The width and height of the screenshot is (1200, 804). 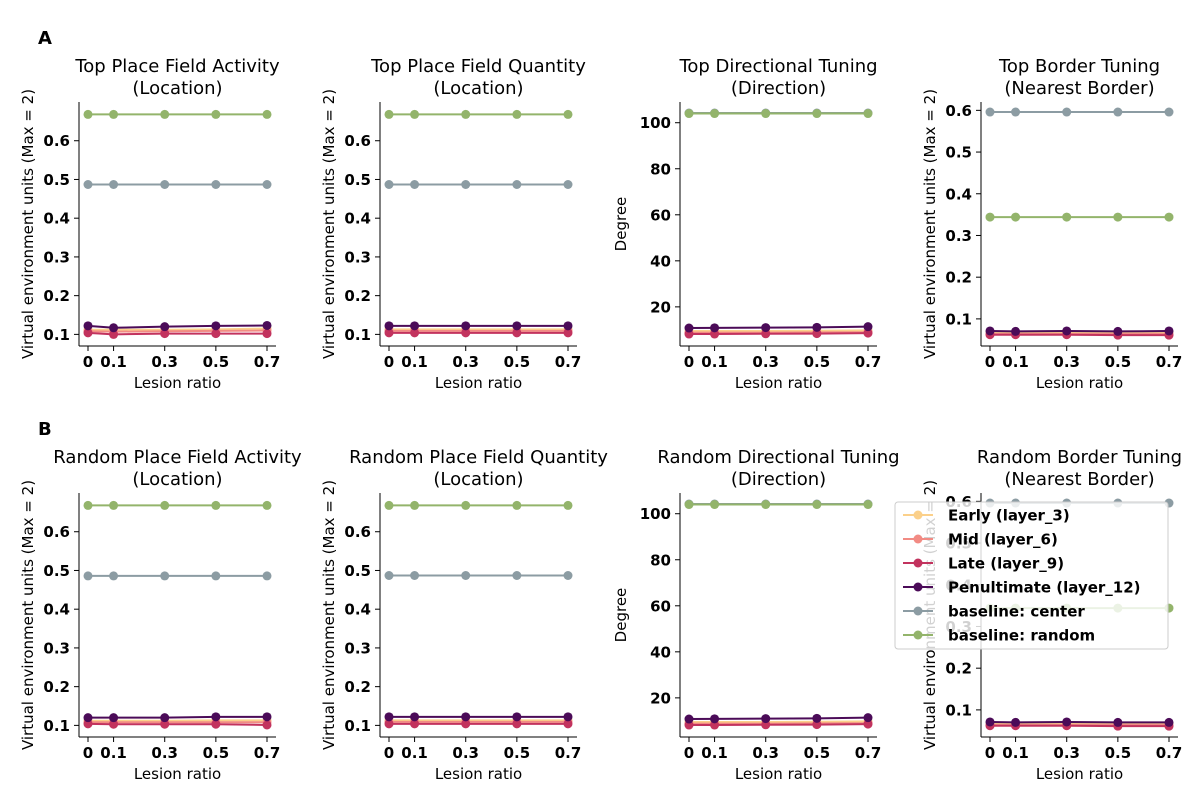 What do you see at coordinates (357, 219) in the screenshot?
I see `y-tick-label: 0.4` at bounding box center [357, 219].